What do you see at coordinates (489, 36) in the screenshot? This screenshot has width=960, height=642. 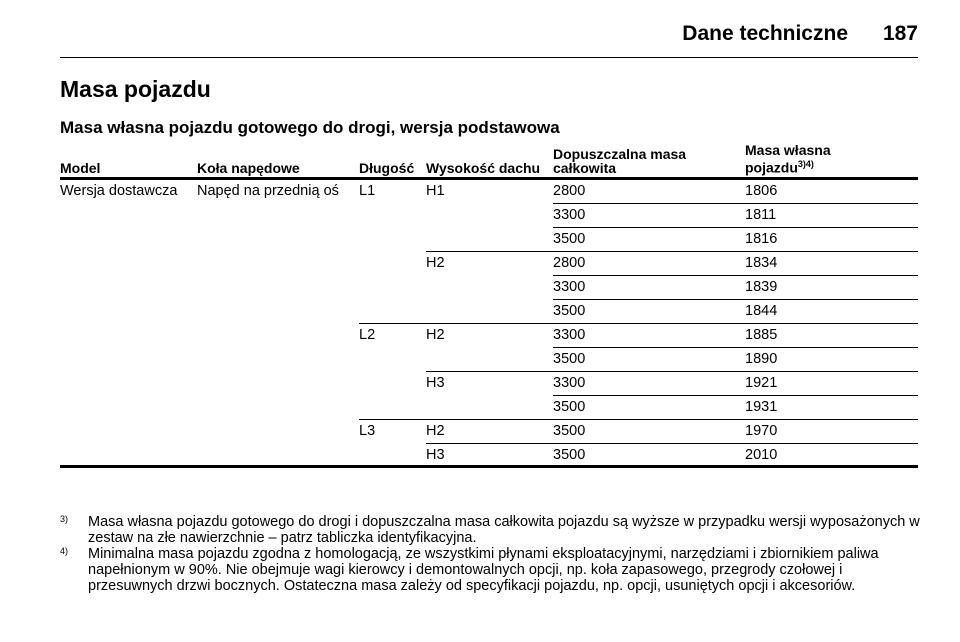 I see `page-header: Dane techniczne 187` at bounding box center [489, 36].